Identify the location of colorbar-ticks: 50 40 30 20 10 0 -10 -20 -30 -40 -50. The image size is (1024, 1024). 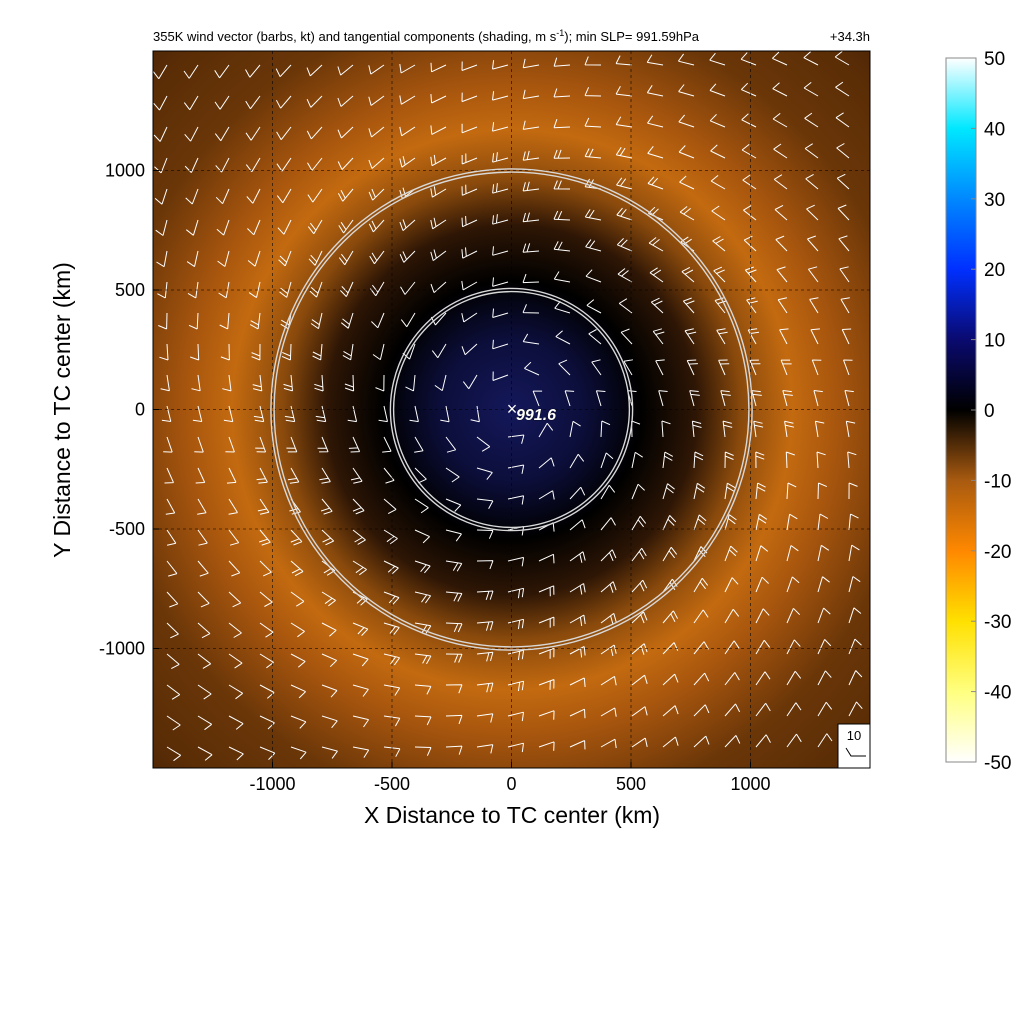
(991, 411).